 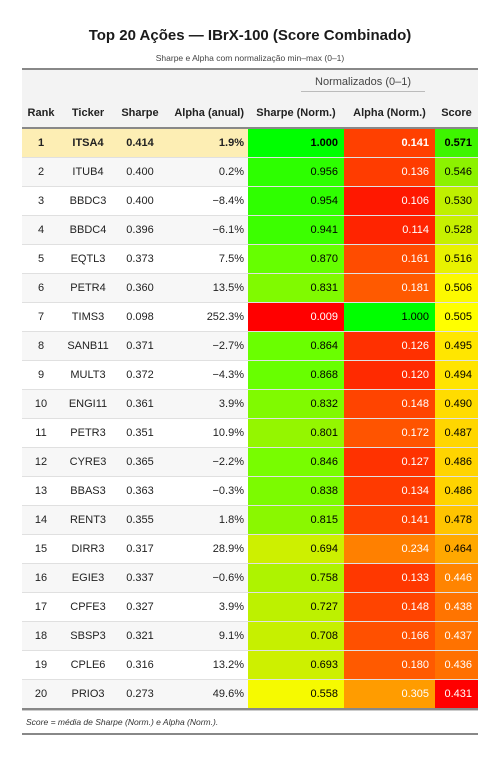 What do you see at coordinates (140, 258) in the screenshot?
I see `cell-sharpe: 0.373` at bounding box center [140, 258].